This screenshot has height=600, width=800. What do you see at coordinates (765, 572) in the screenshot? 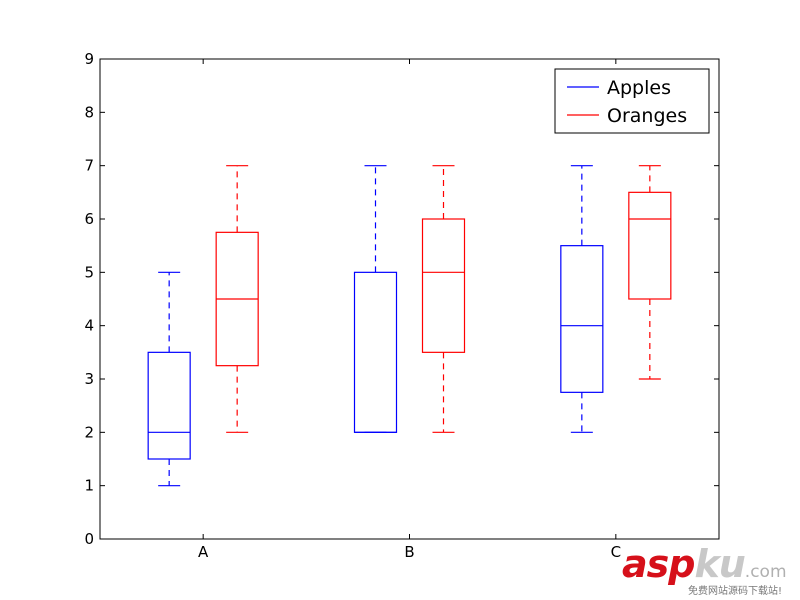
I see `watermark-com: .com` at bounding box center [765, 572].